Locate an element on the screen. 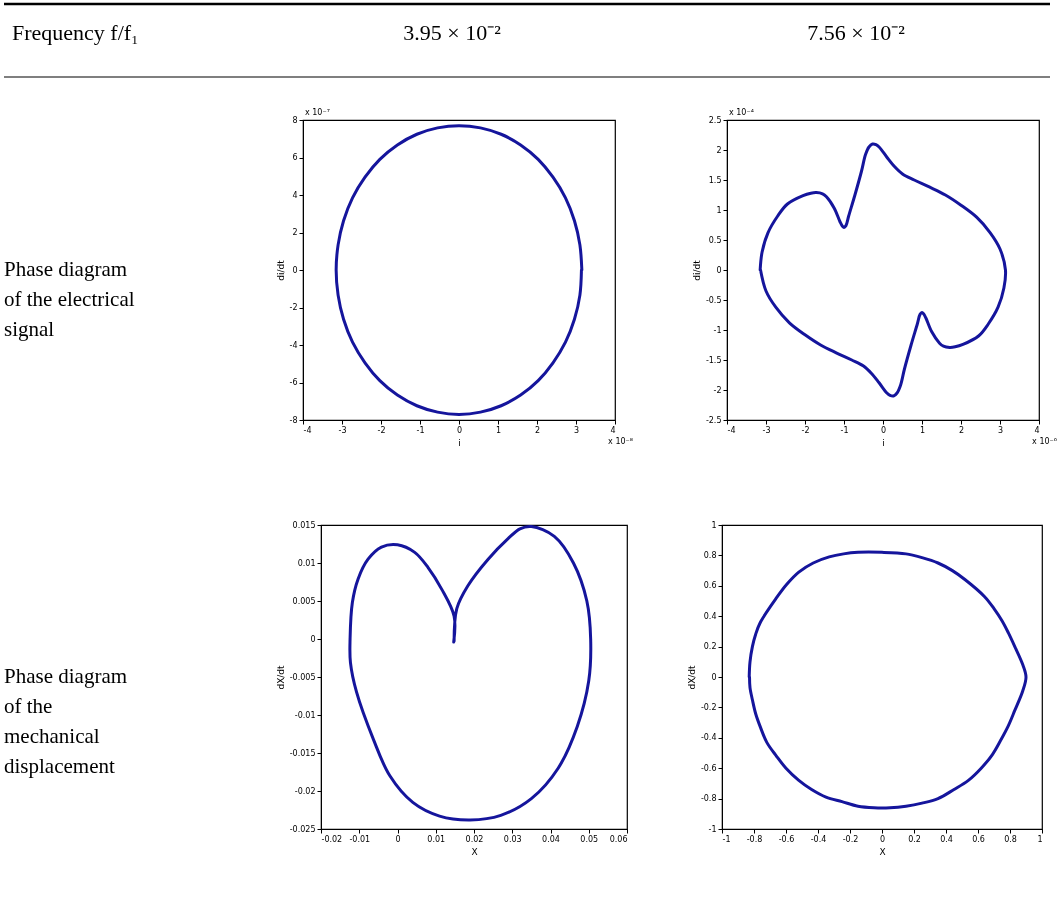 This screenshot has width=1060, height=905. text: Phase diagram of the mechanical displacement is located at coordinates (66, 721).